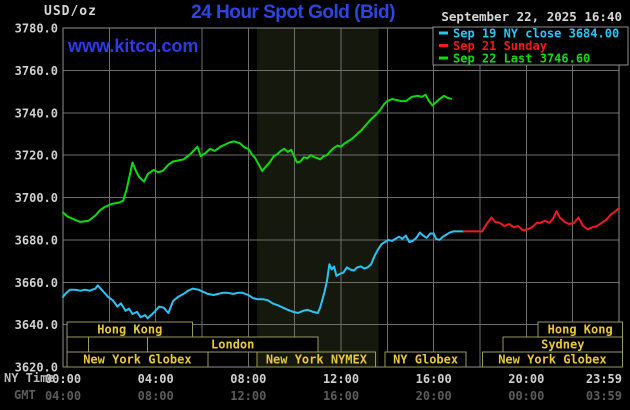 Image resolution: width=630 pixels, height=410 pixels. What do you see at coordinates (36, 368) in the screenshot?
I see `y-tick-label: 3620.0` at bounding box center [36, 368].